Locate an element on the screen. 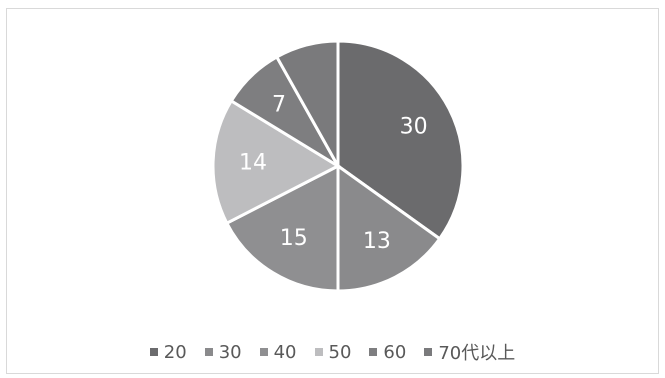  pie-slice-70代以上 is located at coordinates (307, 105).